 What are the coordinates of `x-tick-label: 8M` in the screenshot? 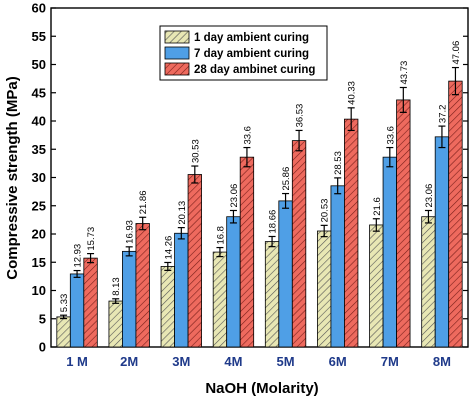 It's located at (442, 361).